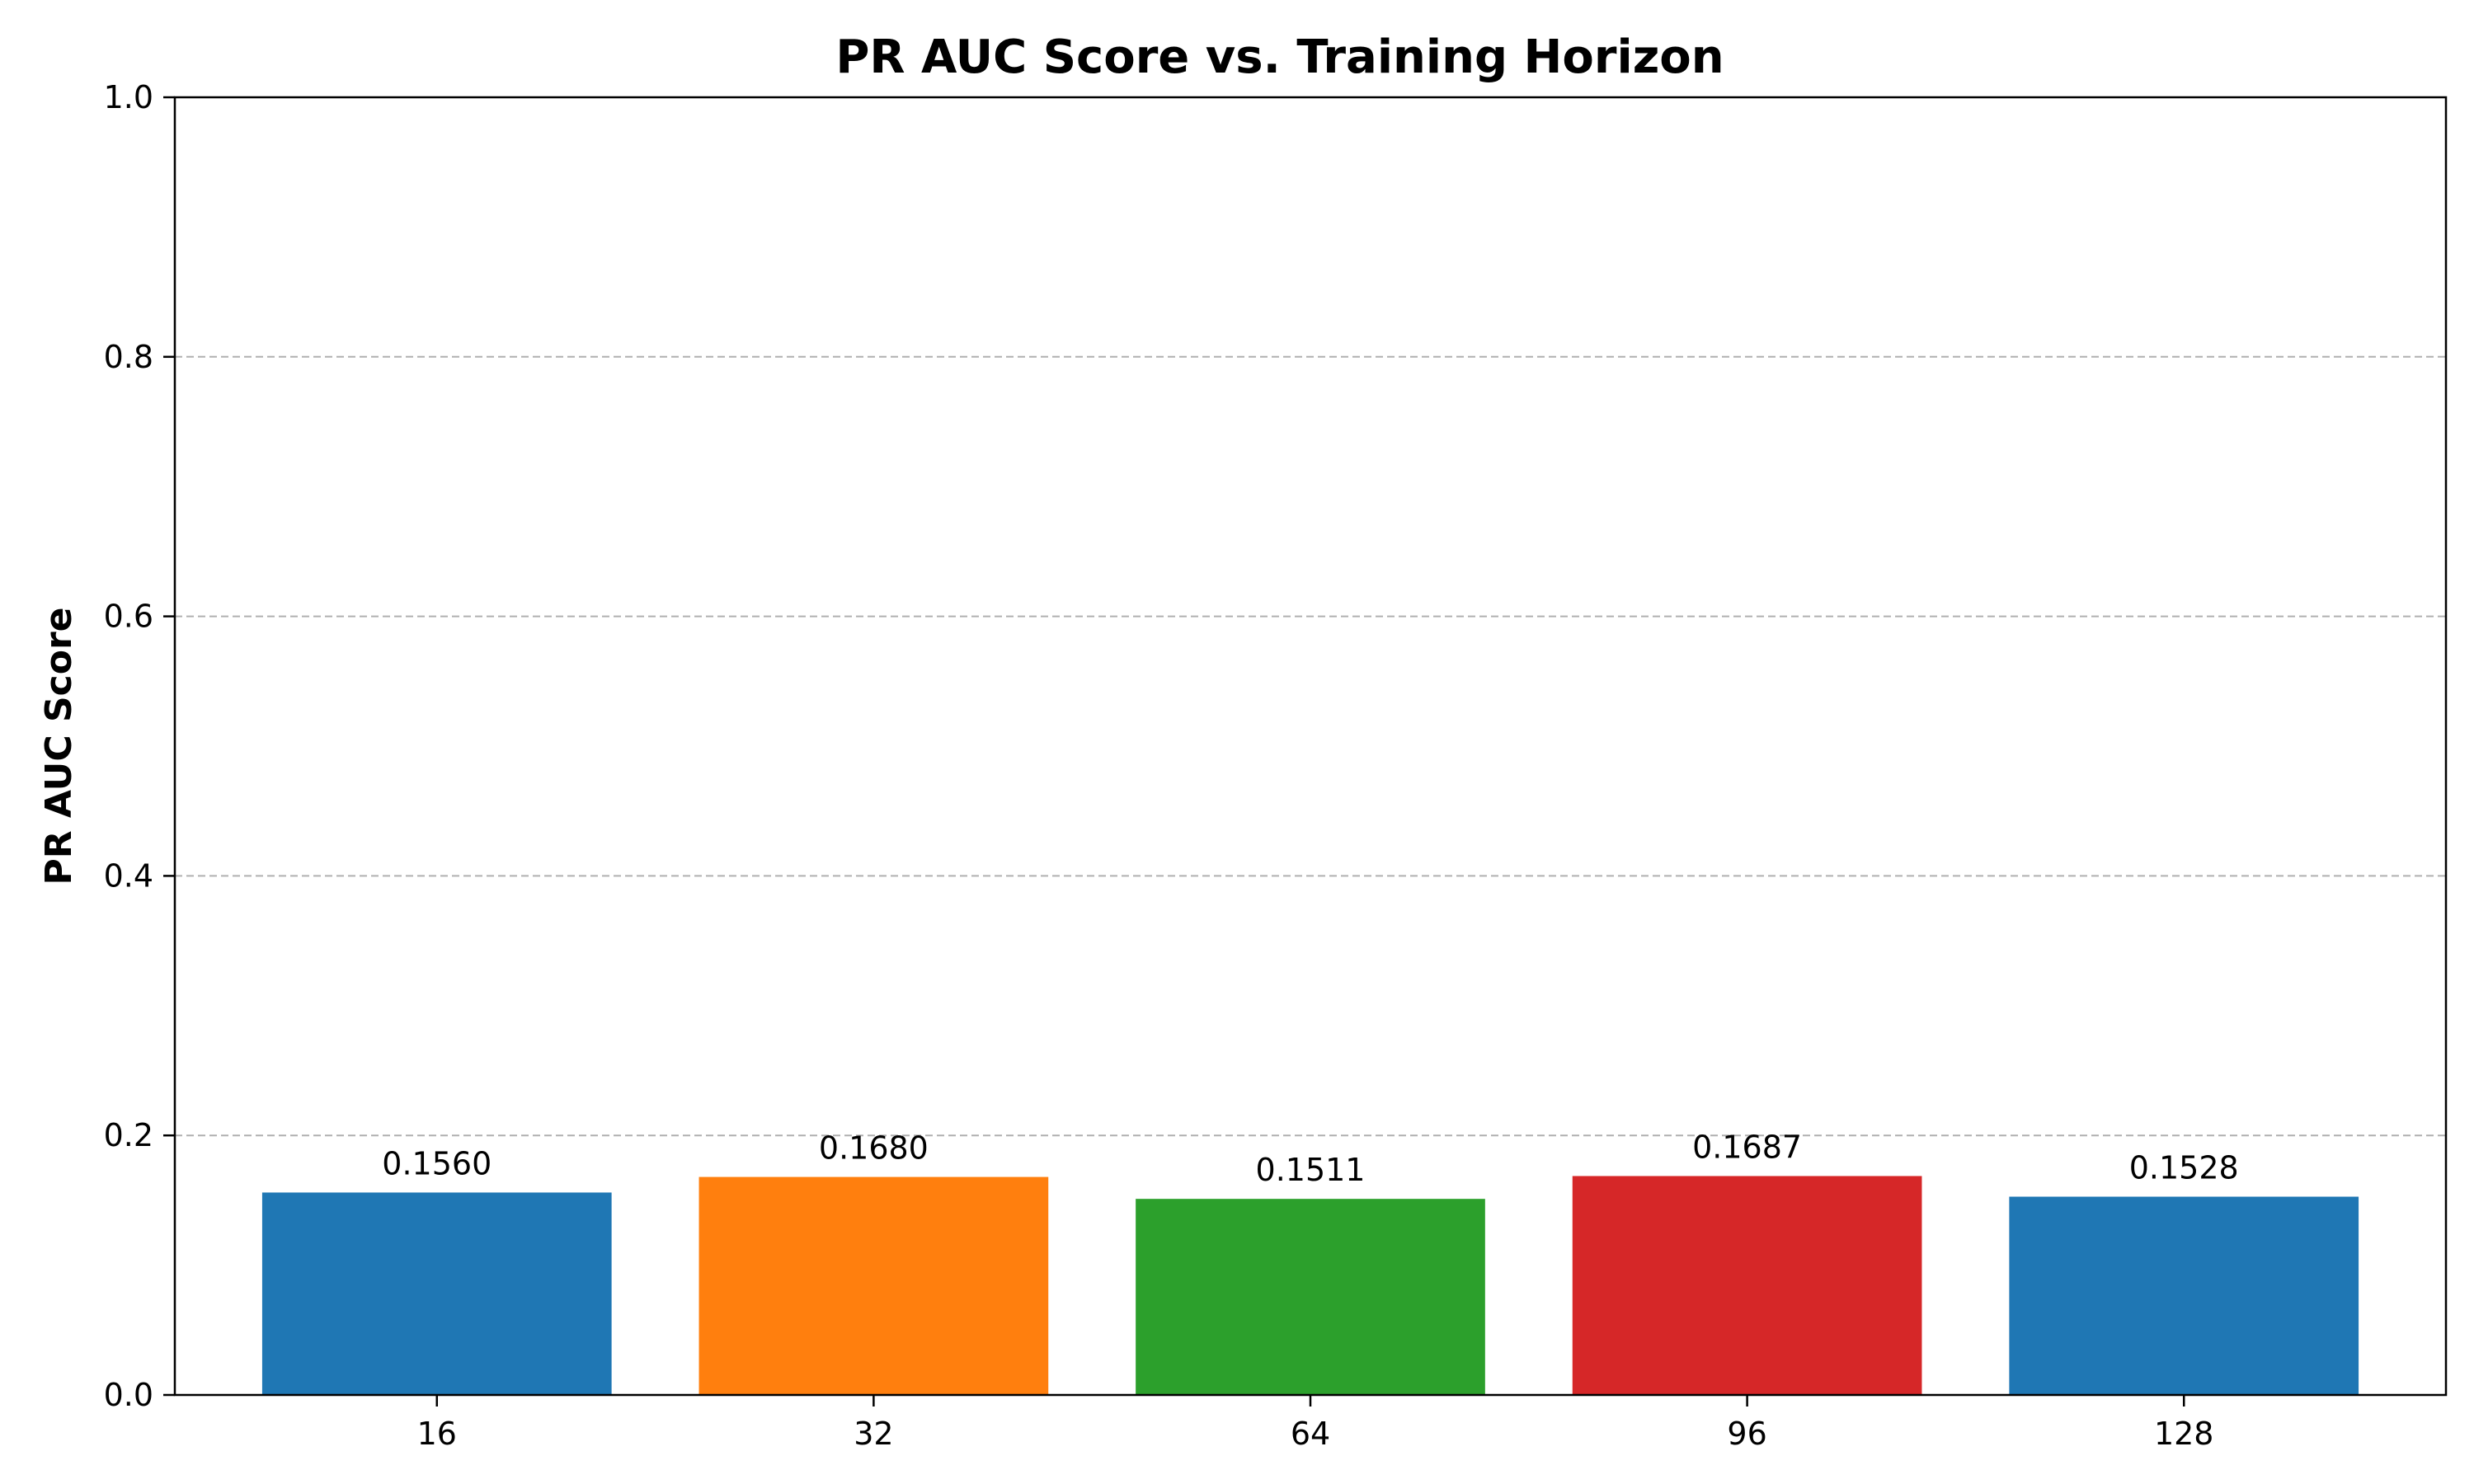  I want to click on bars, so click(1310, 1285).